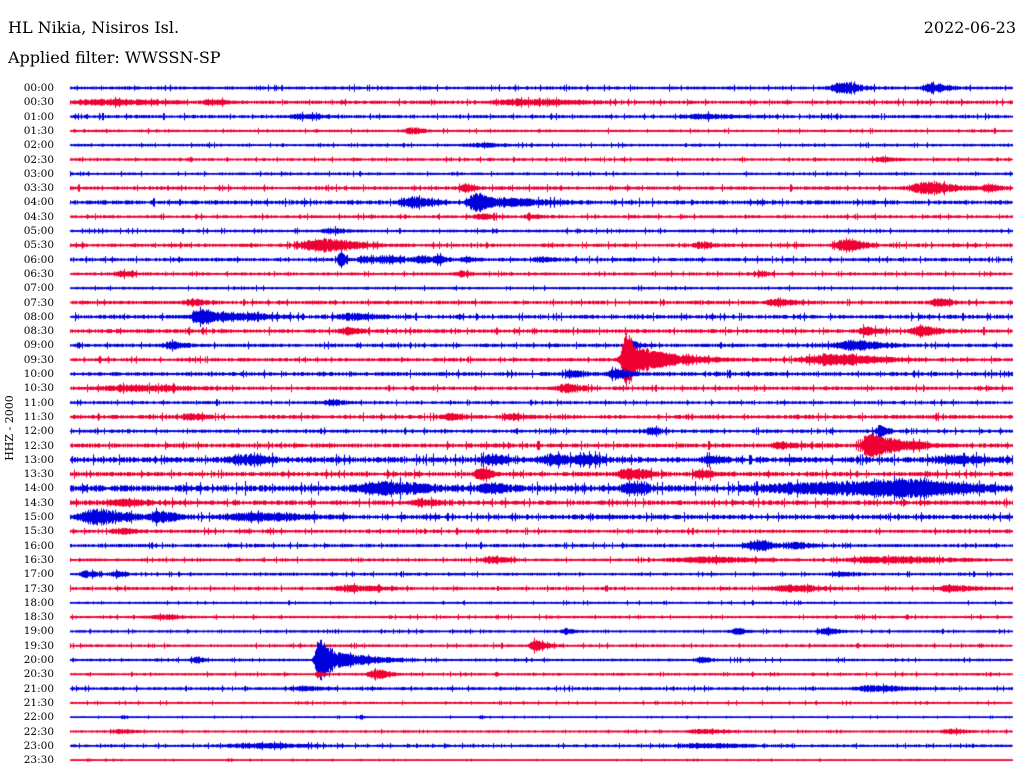  I want to click on trace-time-label: 00:00, so click(38, 88).